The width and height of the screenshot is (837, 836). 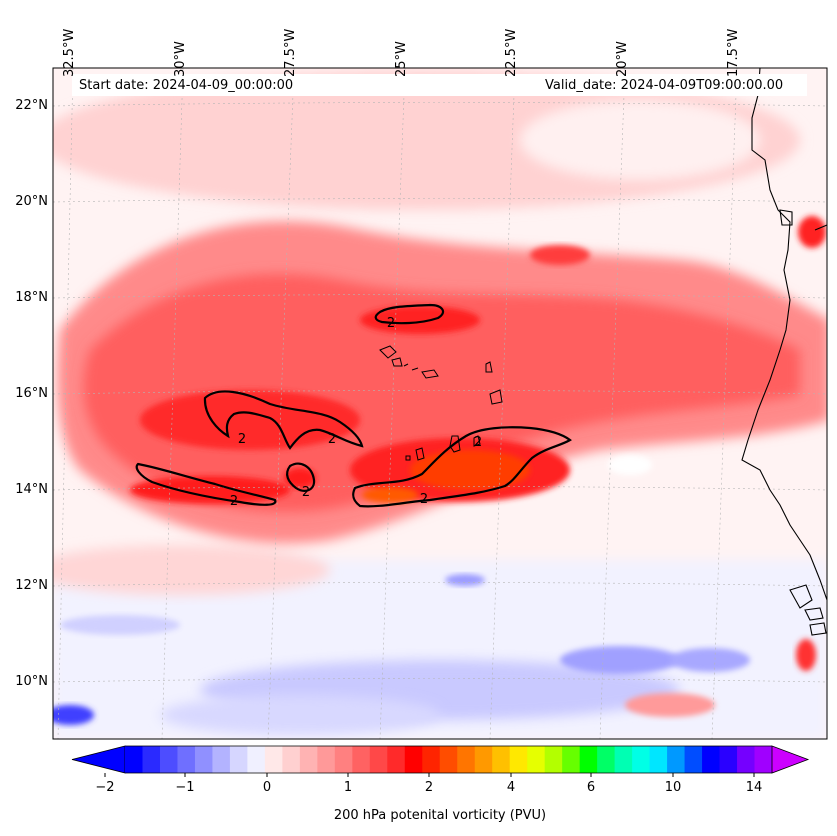 I want to click on lon-tick-label: 22.5°W, so click(x=512, y=52).